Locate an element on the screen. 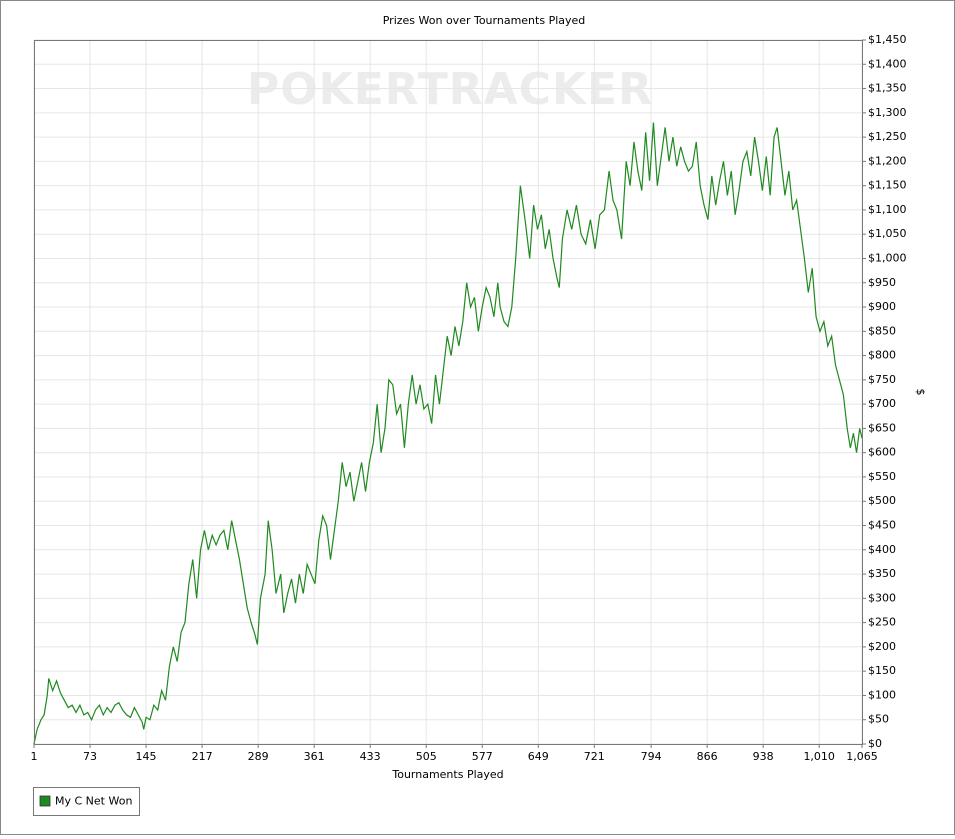 This screenshot has height=839, width=955. y-tick-label: $1,450 is located at coordinates (887, 39).